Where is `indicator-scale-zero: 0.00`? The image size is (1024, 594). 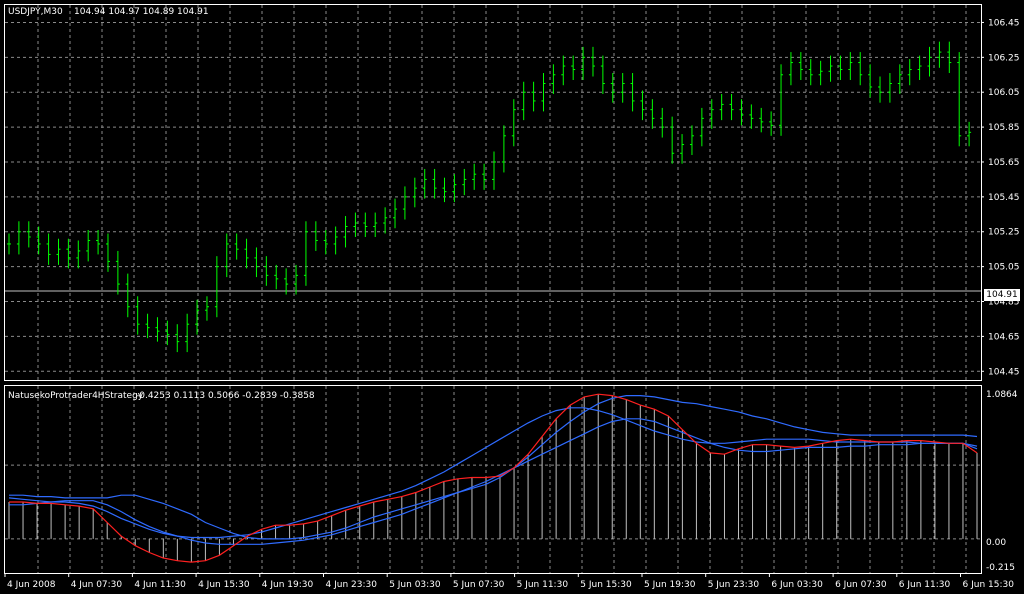 indicator-scale-zero: 0.00 is located at coordinates (996, 543).